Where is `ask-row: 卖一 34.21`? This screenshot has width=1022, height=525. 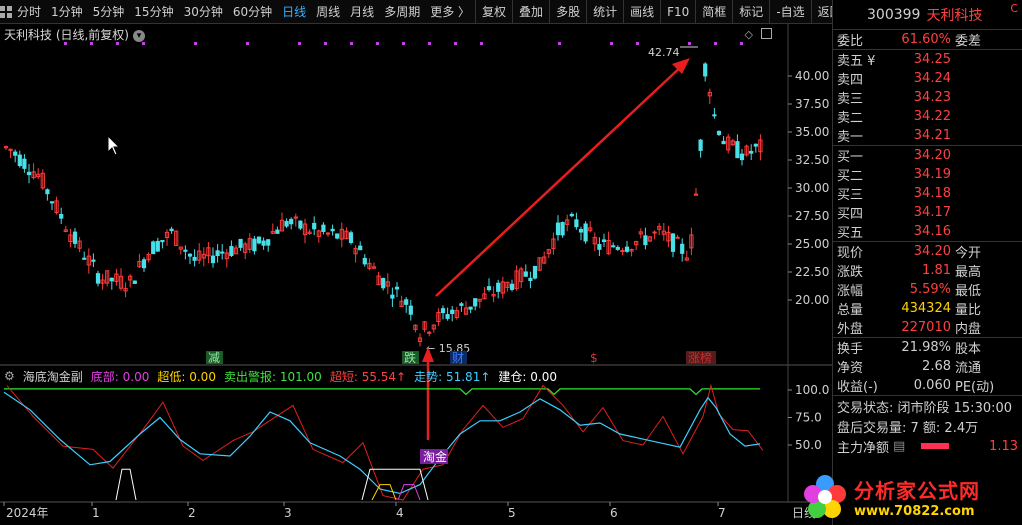
ask-row: 卖一 34.21 is located at coordinates (927, 135).